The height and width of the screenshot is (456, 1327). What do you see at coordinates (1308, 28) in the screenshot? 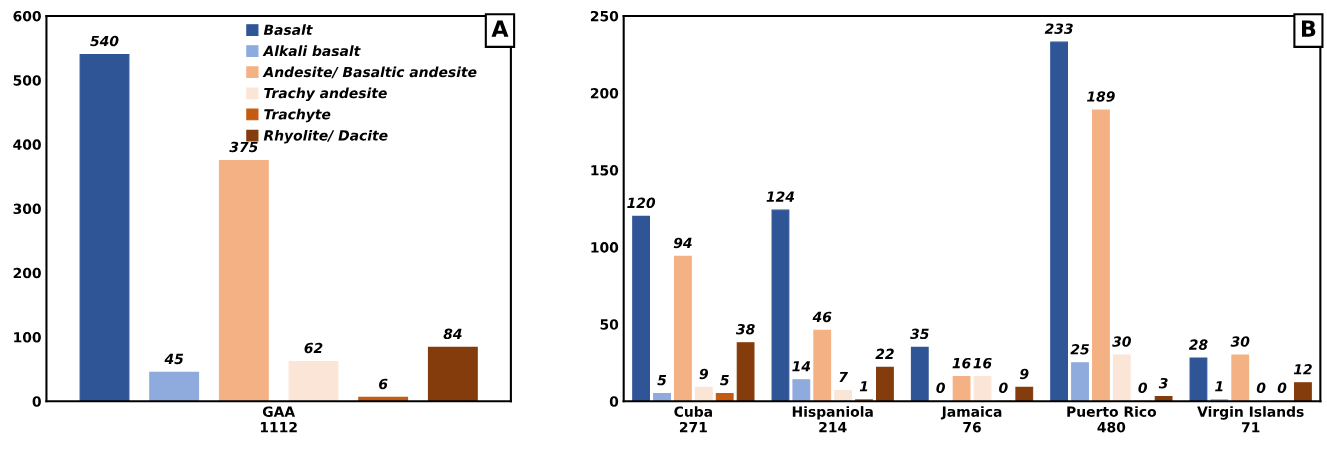
I see `annotation: B` at bounding box center [1308, 28].